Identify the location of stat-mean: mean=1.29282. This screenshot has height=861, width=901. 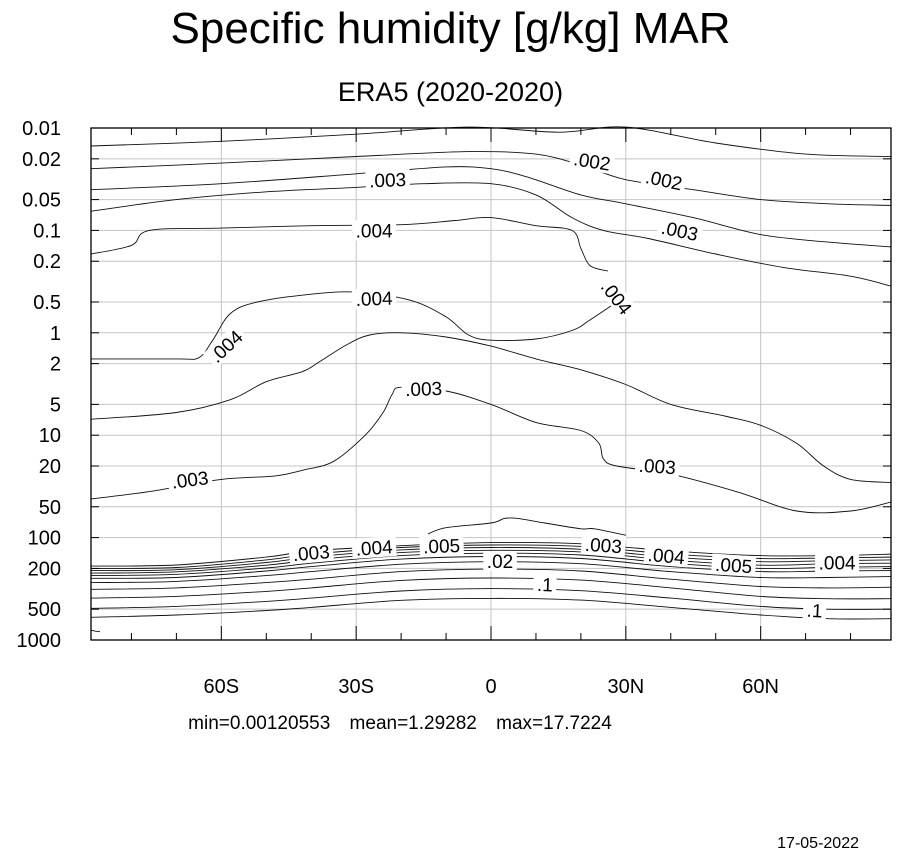
(413, 723).